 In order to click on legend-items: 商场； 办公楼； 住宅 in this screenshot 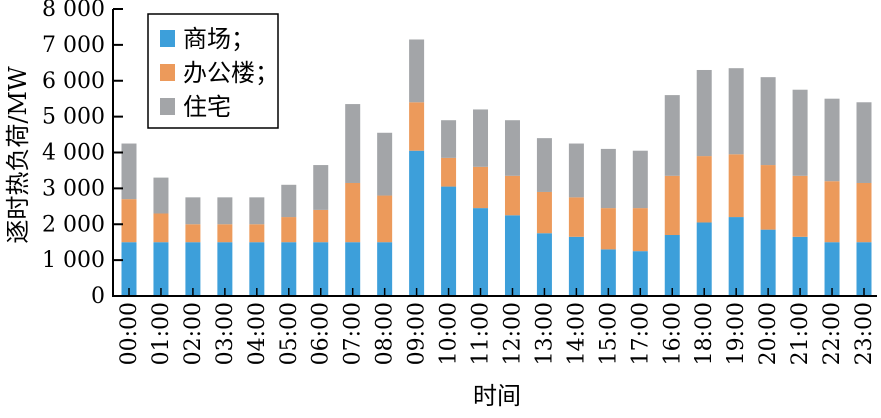, I will do `click(219, 73)`.